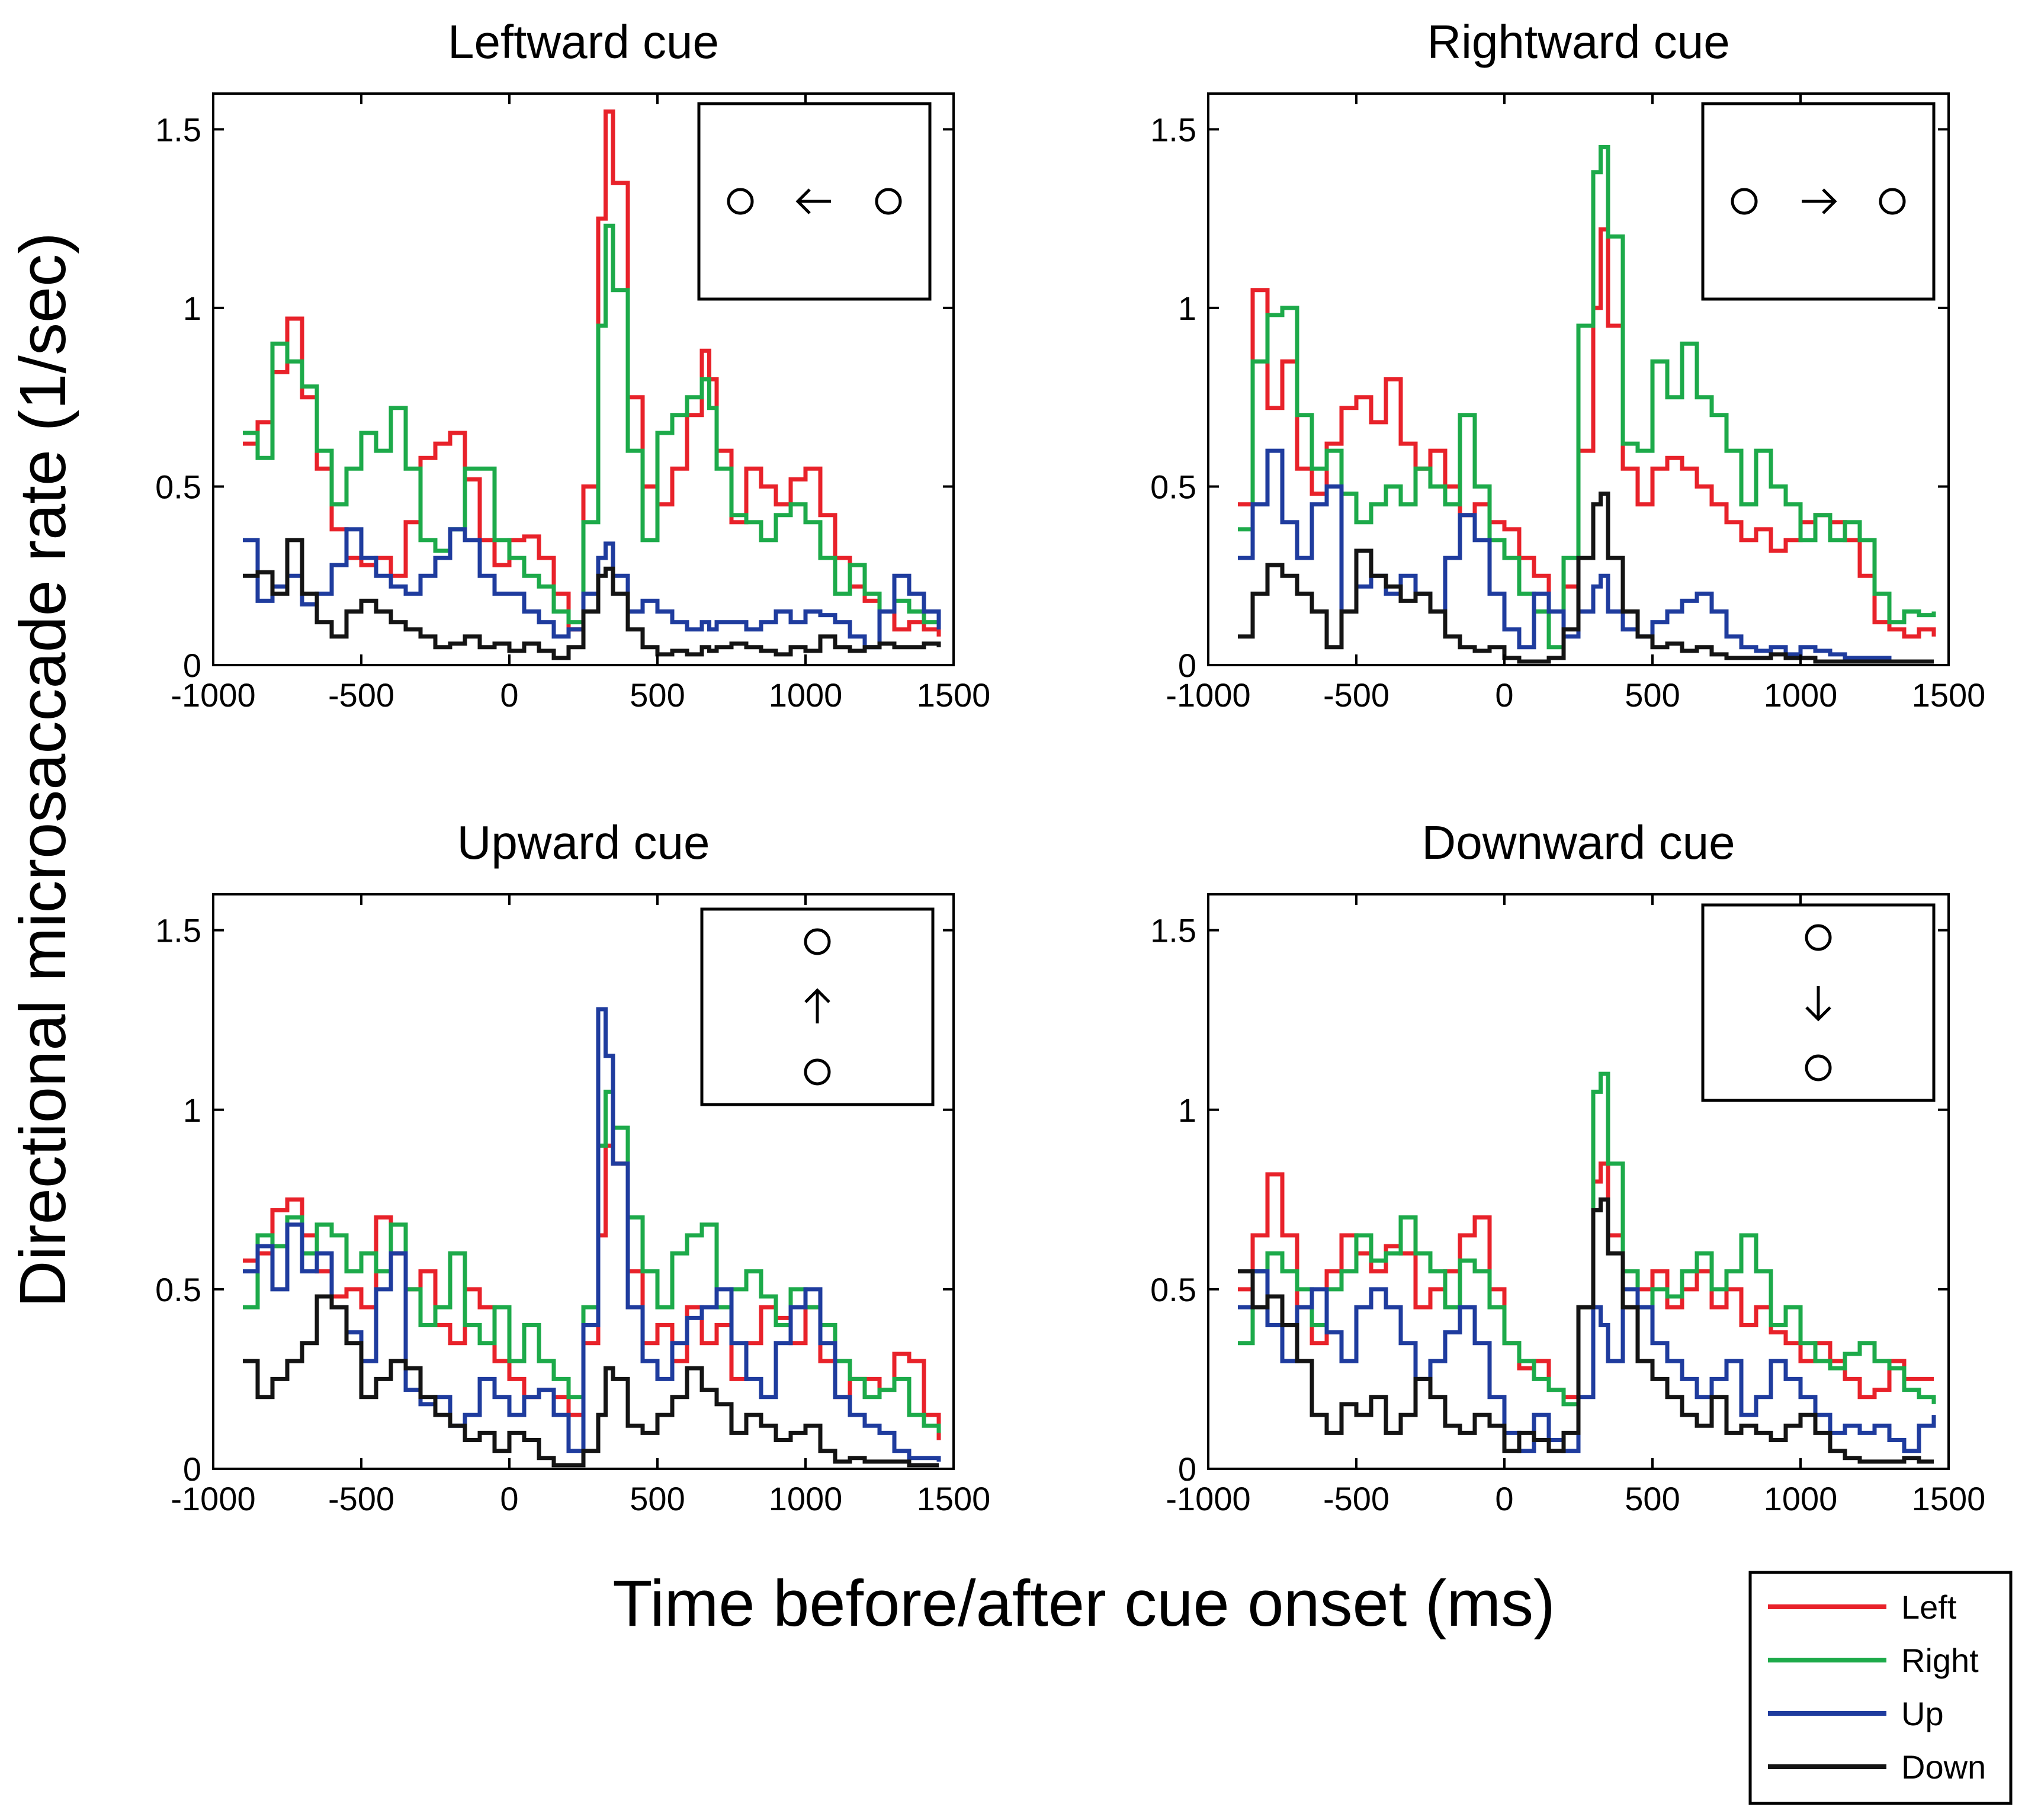  I want to click on arrow-left-icon, so click(813, 201).